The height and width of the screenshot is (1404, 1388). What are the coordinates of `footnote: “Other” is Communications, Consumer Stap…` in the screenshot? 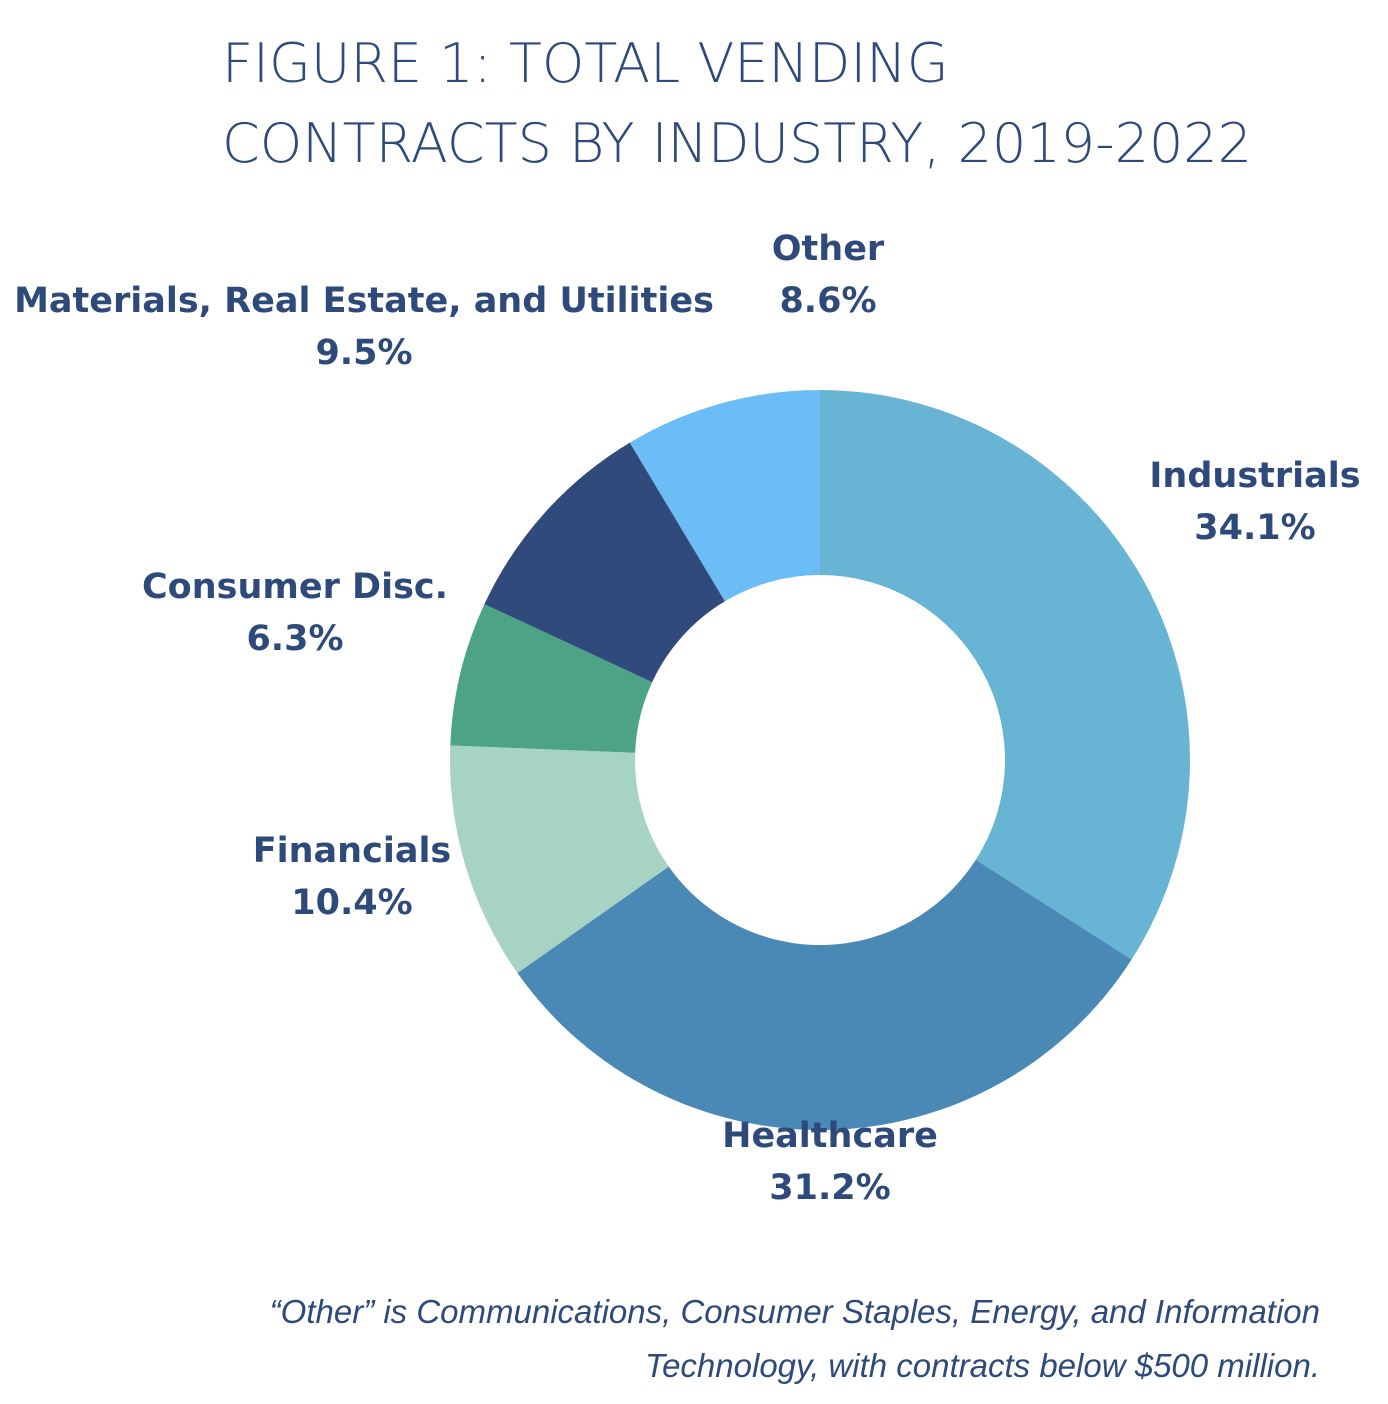 It's located at (795, 1311).